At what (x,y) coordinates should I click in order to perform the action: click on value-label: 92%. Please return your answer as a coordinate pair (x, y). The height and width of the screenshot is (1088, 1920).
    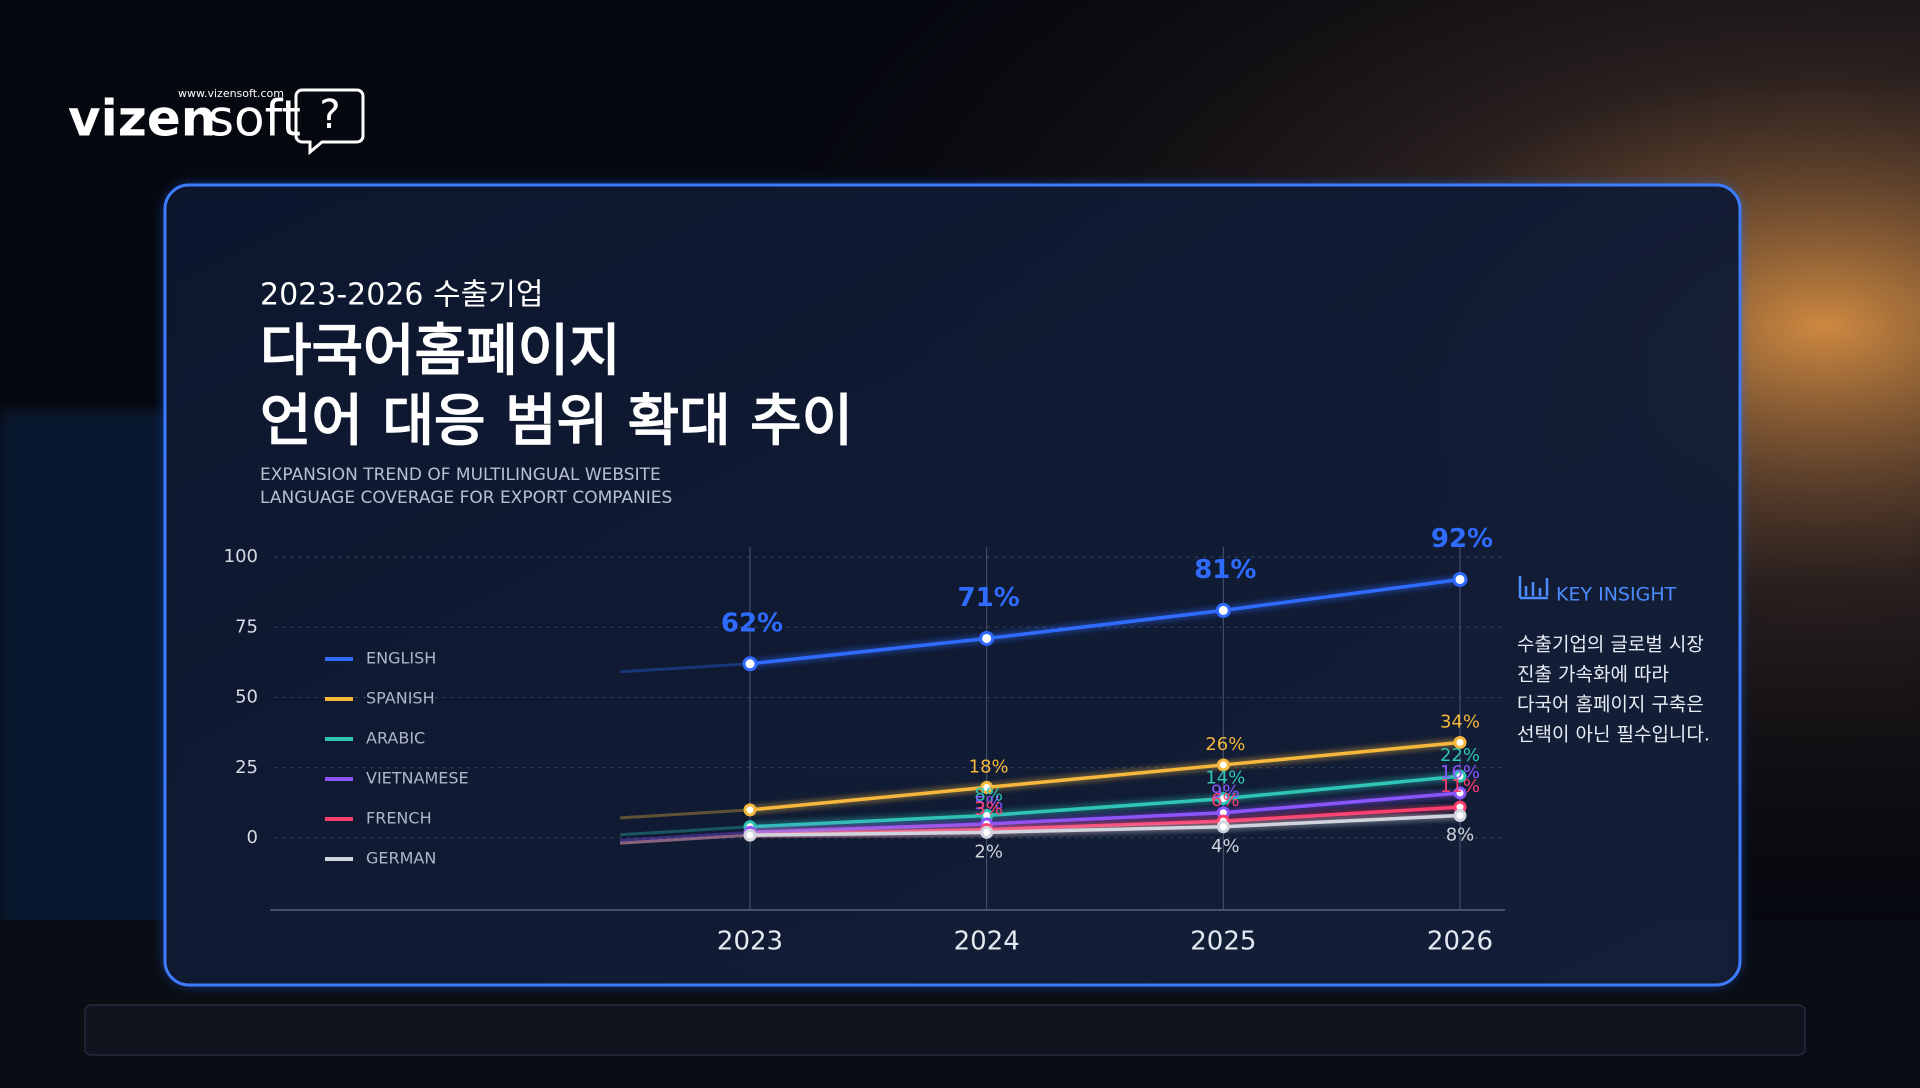
    Looking at the image, I should click on (1462, 539).